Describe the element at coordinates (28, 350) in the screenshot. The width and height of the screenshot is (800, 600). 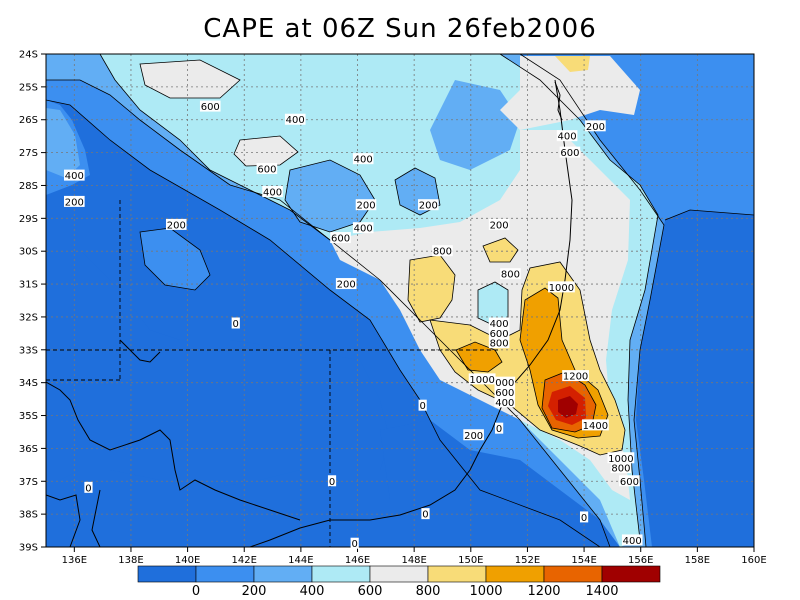
I see `y-tick-label: 33S` at that location.